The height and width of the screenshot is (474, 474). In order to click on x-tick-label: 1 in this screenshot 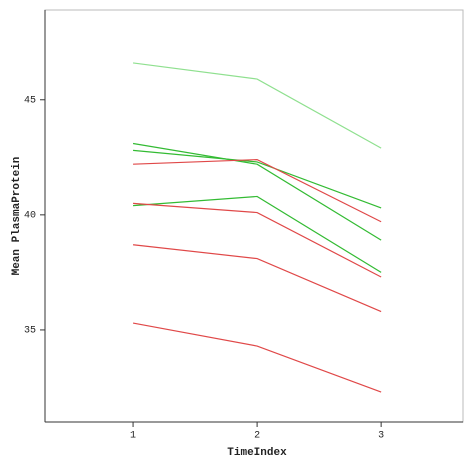, I will do `click(133, 436)`.